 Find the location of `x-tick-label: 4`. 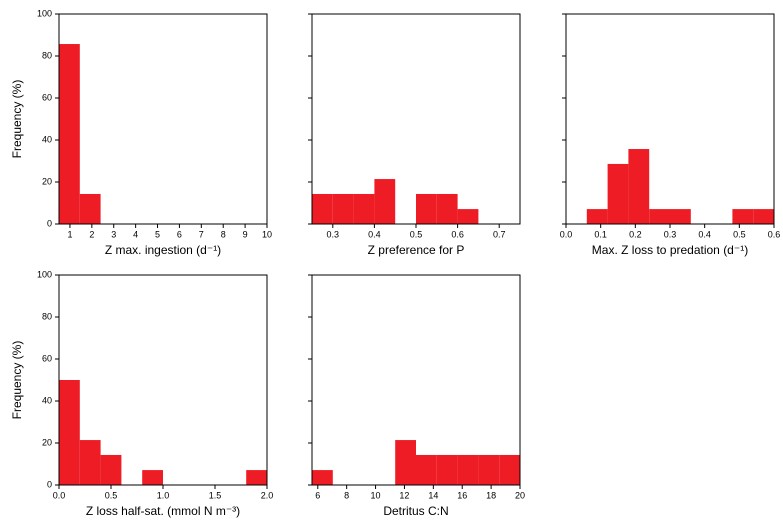

x-tick-label: 4 is located at coordinates (135, 234).